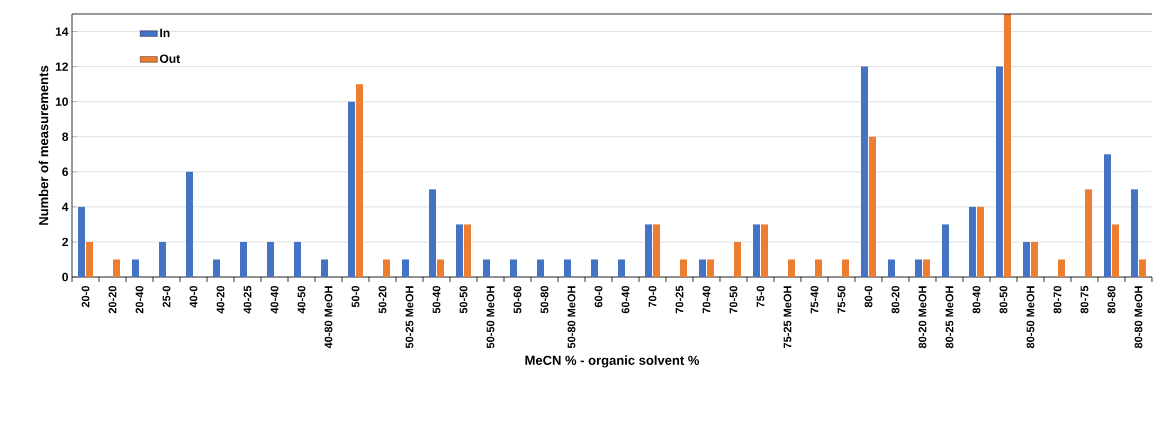  Describe the element at coordinates (1057, 300) in the screenshot. I see `x-tick-label: 80-70` at that location.